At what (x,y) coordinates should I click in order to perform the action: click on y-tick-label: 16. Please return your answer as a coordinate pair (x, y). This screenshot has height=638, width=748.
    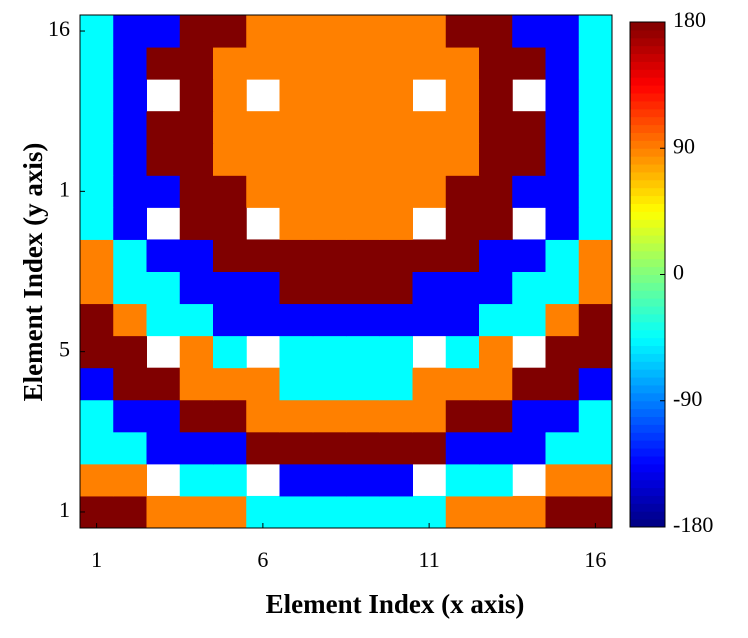
    Looking at the image, I should click on (59, 28).